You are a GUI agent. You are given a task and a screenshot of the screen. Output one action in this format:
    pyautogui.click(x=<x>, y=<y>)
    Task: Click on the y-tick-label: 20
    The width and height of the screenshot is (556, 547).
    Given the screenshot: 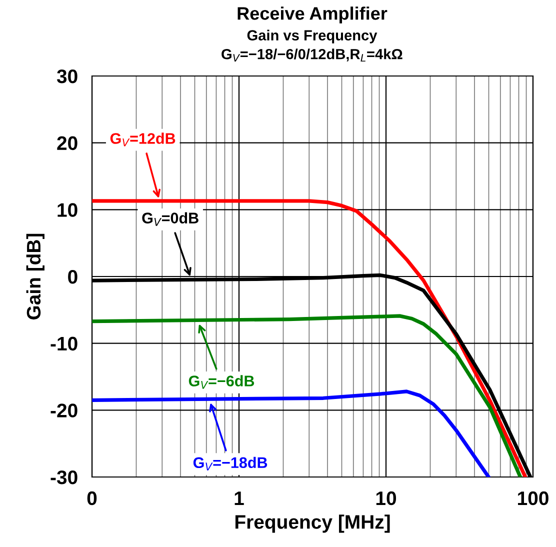 What is the action you would take?
    pyautogui.click(x=67, y=143)
    